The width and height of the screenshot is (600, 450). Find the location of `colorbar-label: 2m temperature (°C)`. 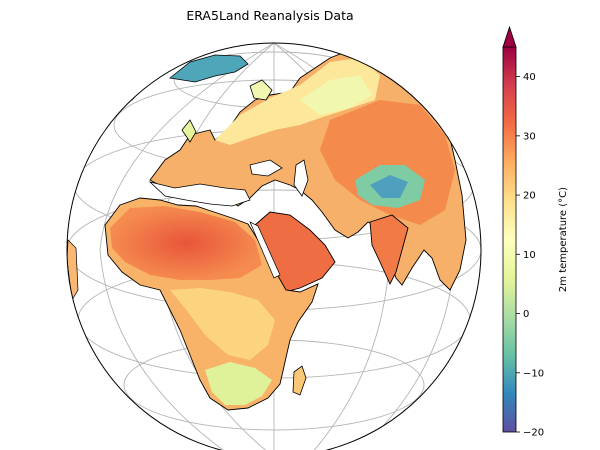

colorbar-label: 2m temperature (°C) is located at coordinates (563, 239).